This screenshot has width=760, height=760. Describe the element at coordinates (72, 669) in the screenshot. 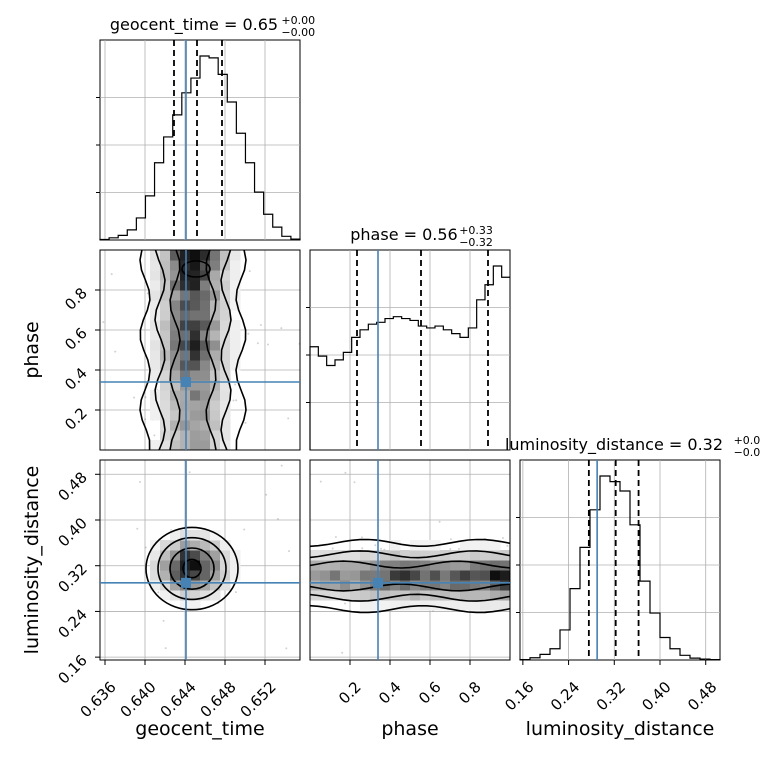

I see `y-tick-label: 0.16` at that location.